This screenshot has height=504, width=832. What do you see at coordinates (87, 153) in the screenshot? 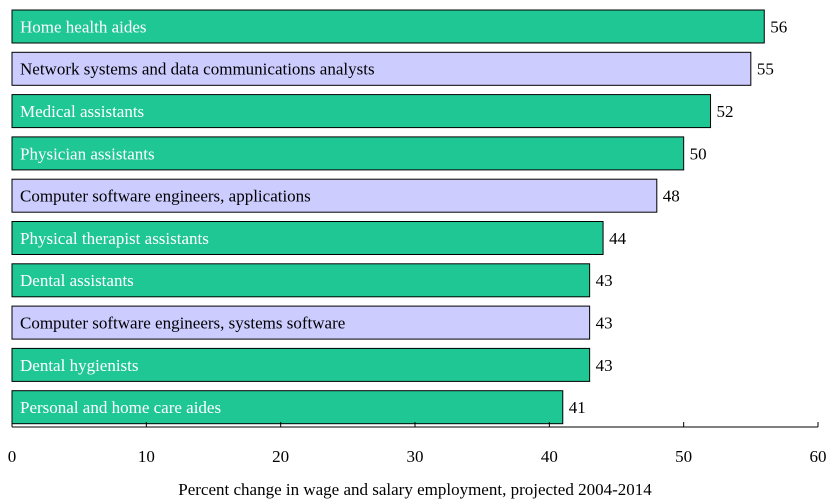
I see `bar-label: Physician assistants` at bounding box center [87, 153].